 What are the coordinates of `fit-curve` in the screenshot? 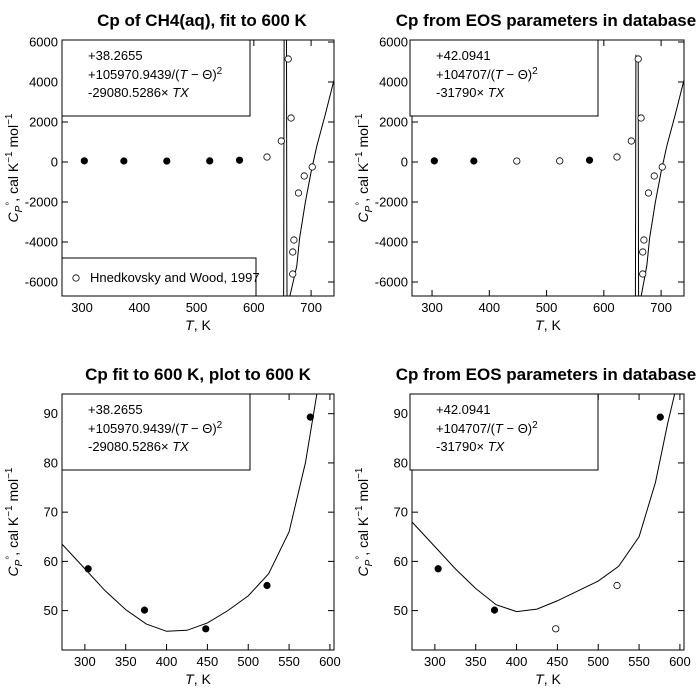 It's located at (544, 503).